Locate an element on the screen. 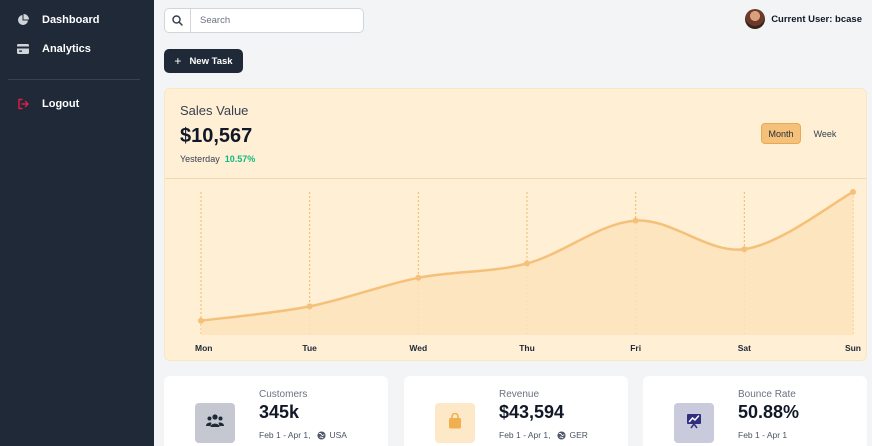 The image size is (872, 446). presentation-chart-icon is located at coordinates (694, 423).